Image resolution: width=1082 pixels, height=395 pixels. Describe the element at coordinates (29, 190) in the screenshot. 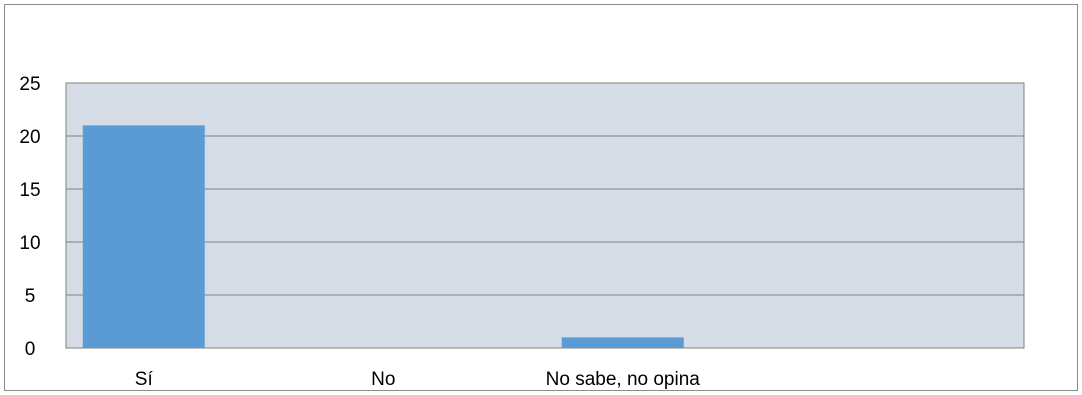

I see `y-tick-label-15: 15` at that location.